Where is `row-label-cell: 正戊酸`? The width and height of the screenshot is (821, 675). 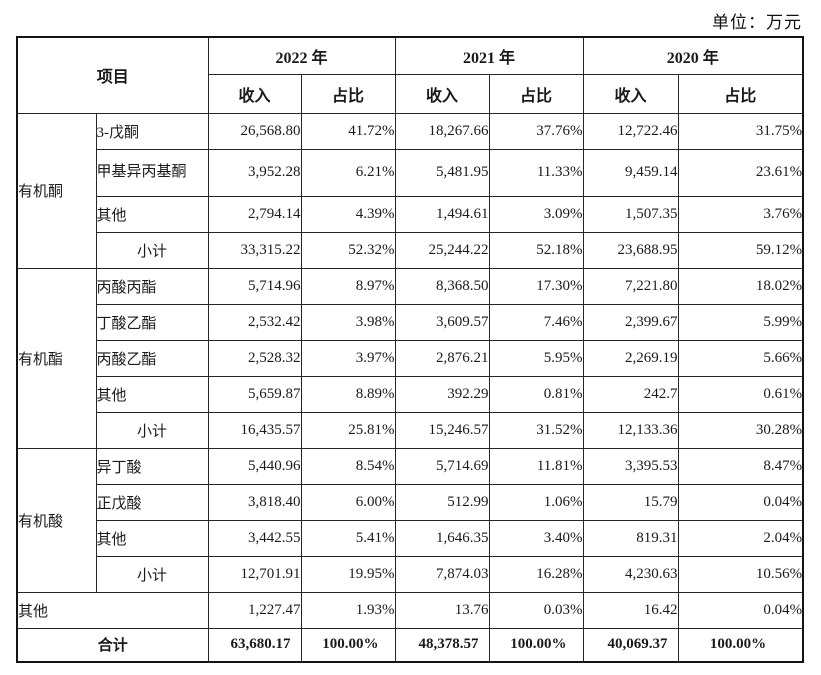 row-label-cell: 正戊酸 is located at coordinates (152, 502).